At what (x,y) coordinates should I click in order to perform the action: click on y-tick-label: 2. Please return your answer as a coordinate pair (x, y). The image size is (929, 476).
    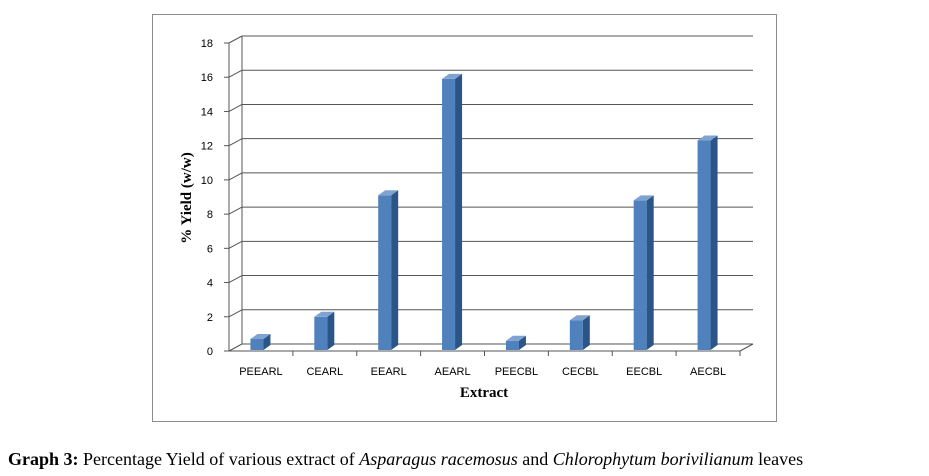
    Looking at the image, I should click on (210, 318).